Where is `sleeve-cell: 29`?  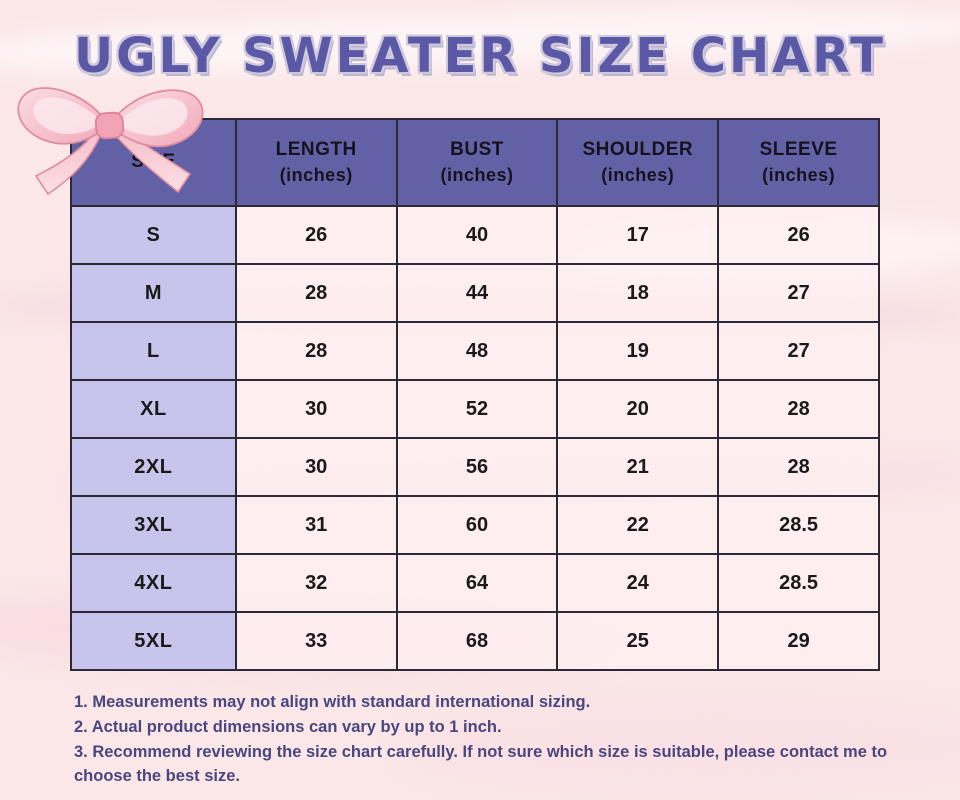
sleeve-cell: 29 is located at coordinates (797, 641).